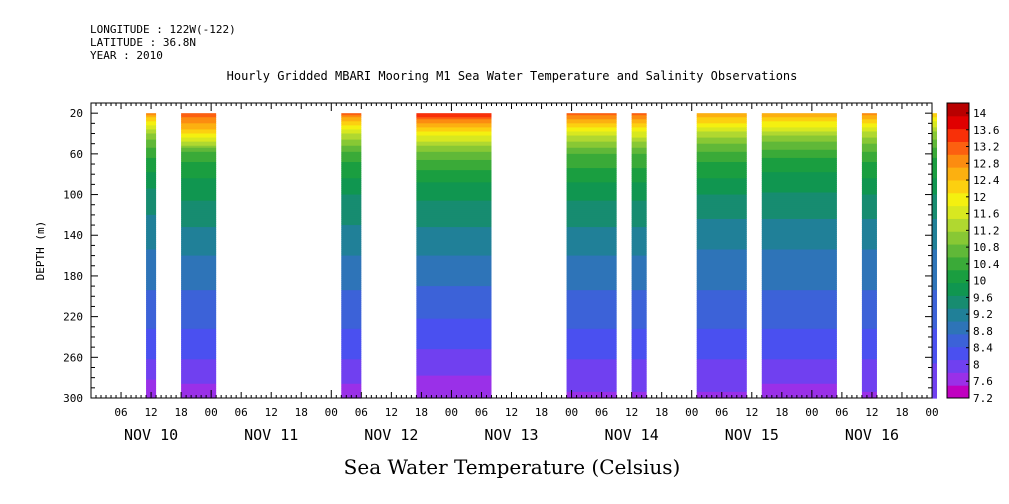 Image resolution: width=1009 pixels, height=504 pixels. Describe the element at coordinates (983, 381) in the screenshot. I see `colorbar-label: 7.6` at that location.